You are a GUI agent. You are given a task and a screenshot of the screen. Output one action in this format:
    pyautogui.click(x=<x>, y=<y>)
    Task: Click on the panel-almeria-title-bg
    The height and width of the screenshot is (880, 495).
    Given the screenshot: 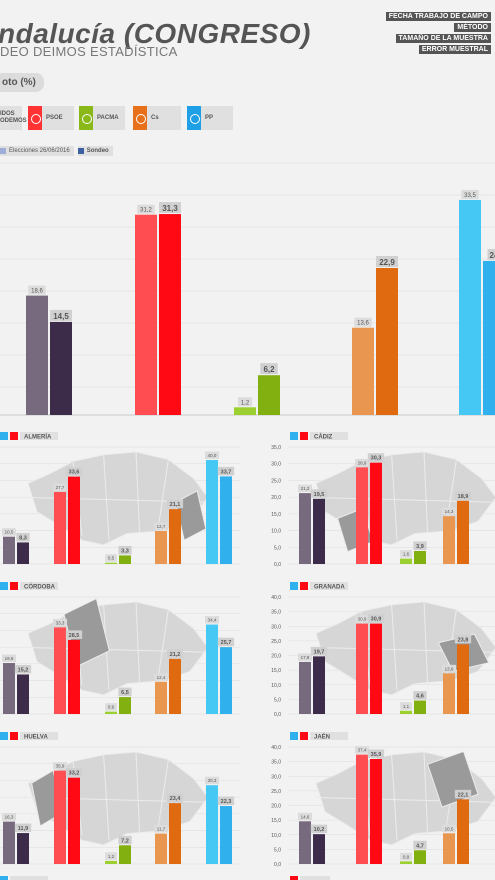 What is the action you would take?
    pyautogui.click(x=39, y=436)
    